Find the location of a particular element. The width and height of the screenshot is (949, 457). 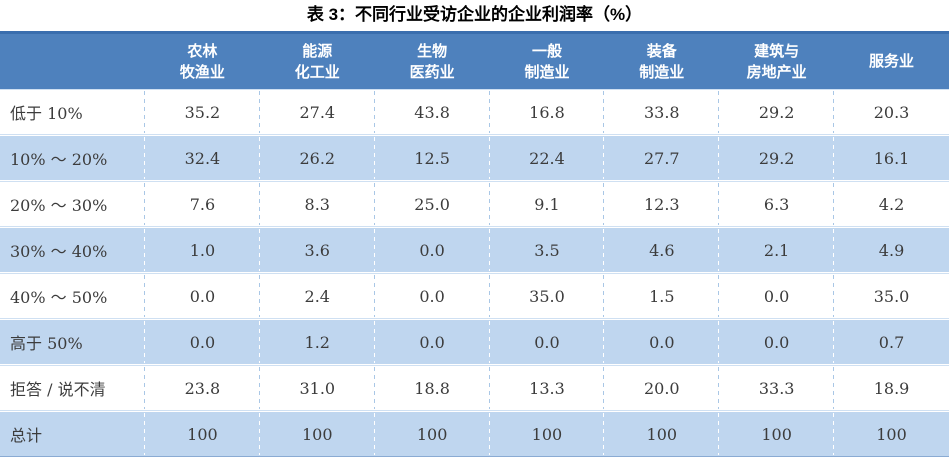

cell-value: 3.6 is located at coordinates (316, 250).